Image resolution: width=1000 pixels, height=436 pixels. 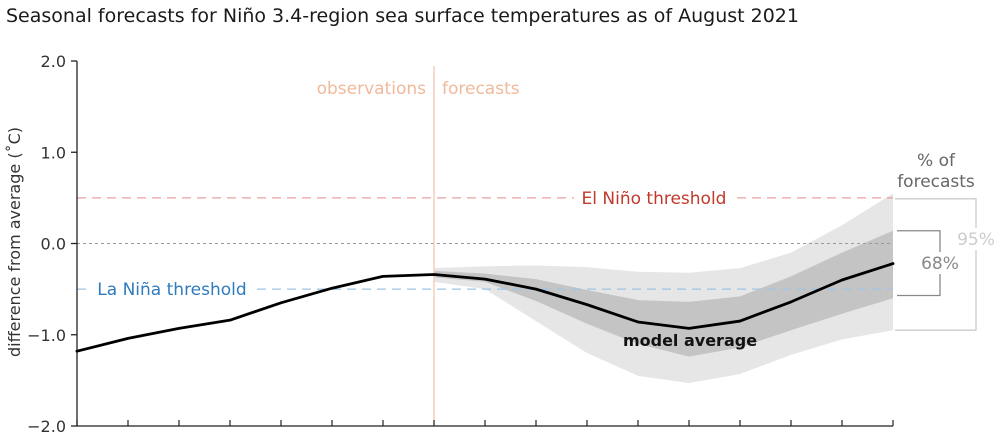 What do you see at coordinates (46, 335) in the screenshot?
I see `y-tick-label: −1.0` at bounding box center [46, 335].